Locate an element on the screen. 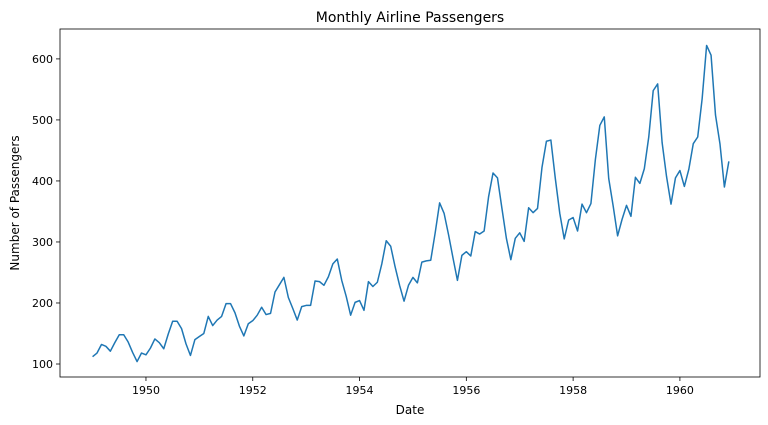 Image resolution: width=768 pixels, height=425 pixels. x-axis-label: Date is located at coordinates (410, 410).